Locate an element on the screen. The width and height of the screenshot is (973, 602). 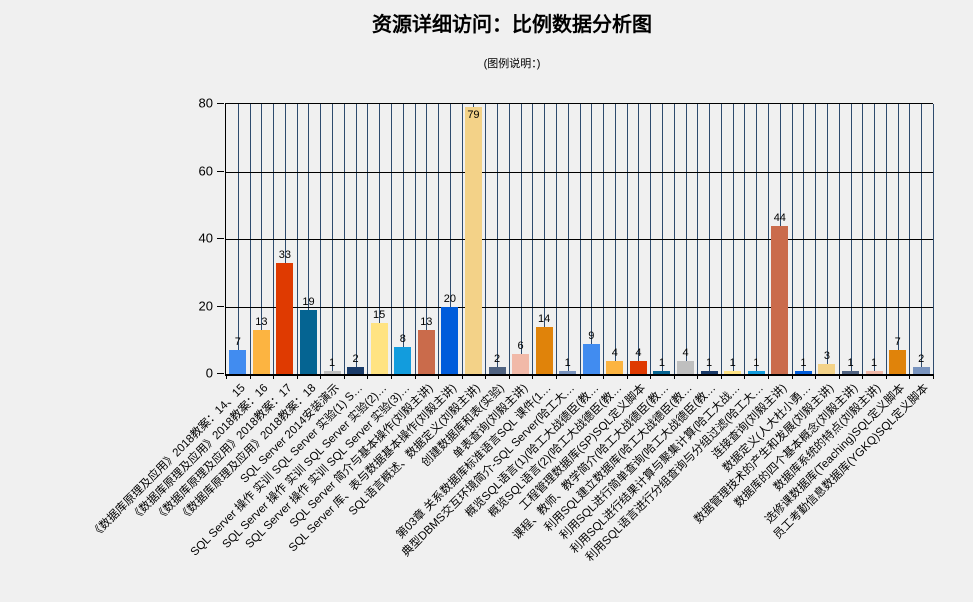
bar-value-label: 20 is located at coordinates (449, 298).